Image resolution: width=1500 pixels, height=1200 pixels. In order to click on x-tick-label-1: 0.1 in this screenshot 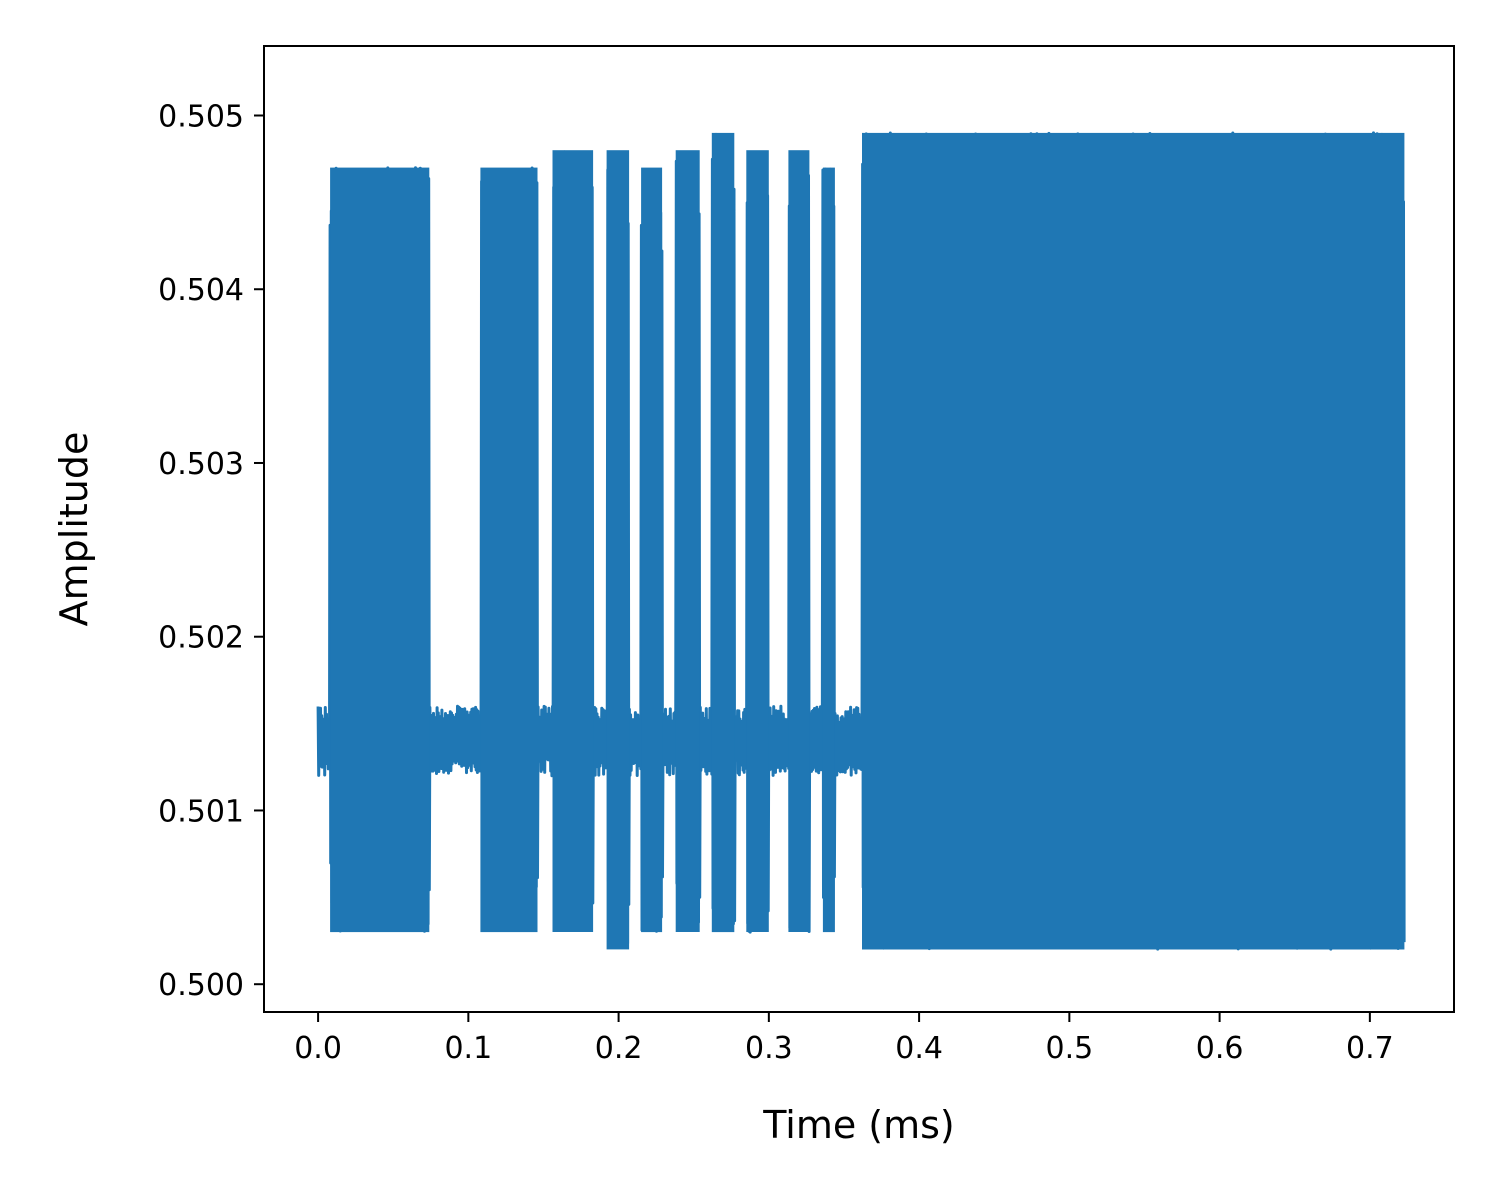, I will do `click(468, 1048)`.